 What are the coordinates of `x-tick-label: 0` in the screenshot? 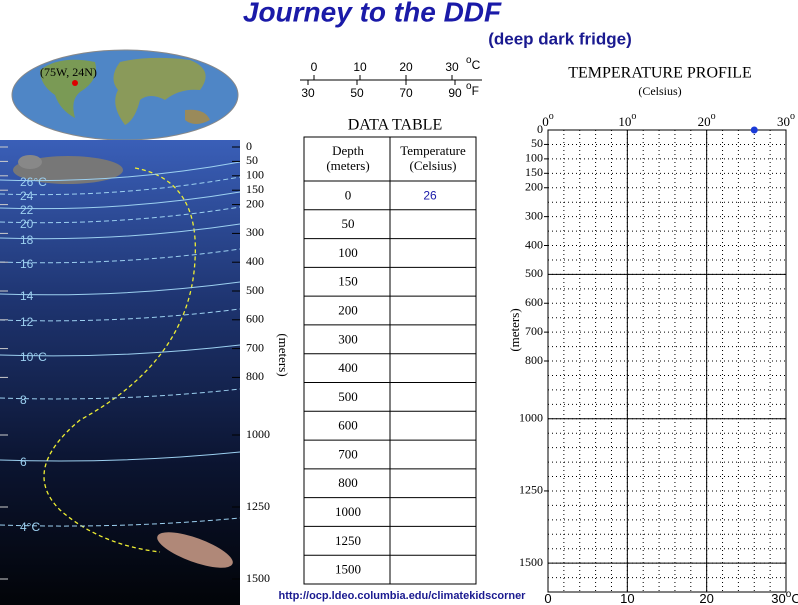 It's located at (547, 598).